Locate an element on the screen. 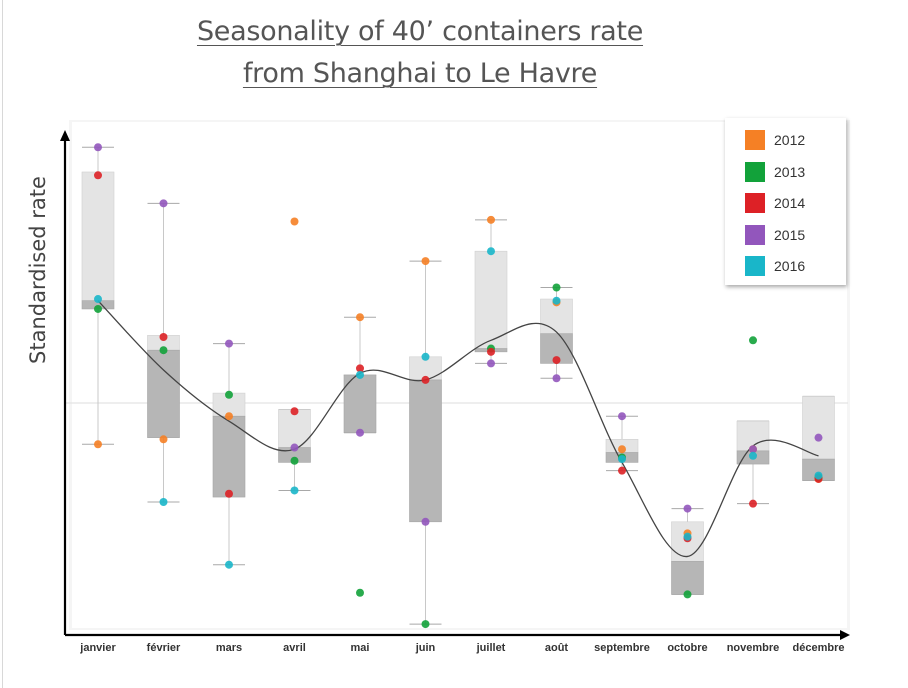  x-tick-label: mai is located at coordinates (360, 648).